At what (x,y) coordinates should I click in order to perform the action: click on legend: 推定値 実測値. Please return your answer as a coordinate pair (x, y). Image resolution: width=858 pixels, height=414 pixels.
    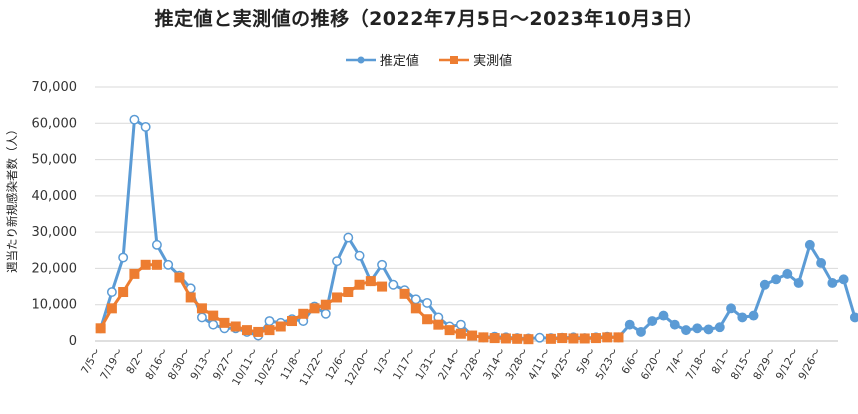
    Looking at the image, I should click on (429, 59).